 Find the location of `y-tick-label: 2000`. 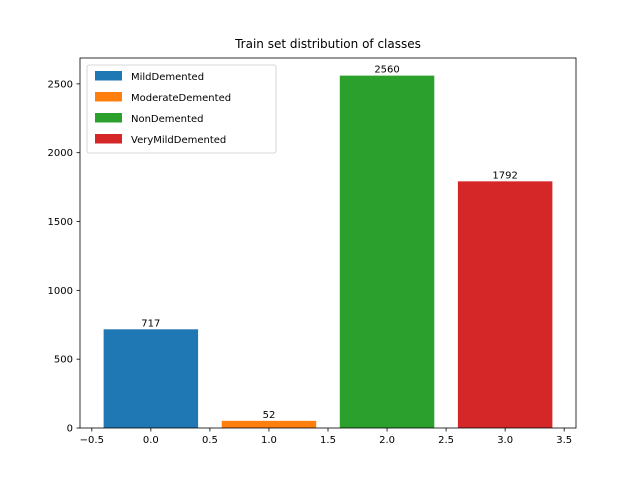

y-tick-label: 2000 is located at coordinates (60, 153).